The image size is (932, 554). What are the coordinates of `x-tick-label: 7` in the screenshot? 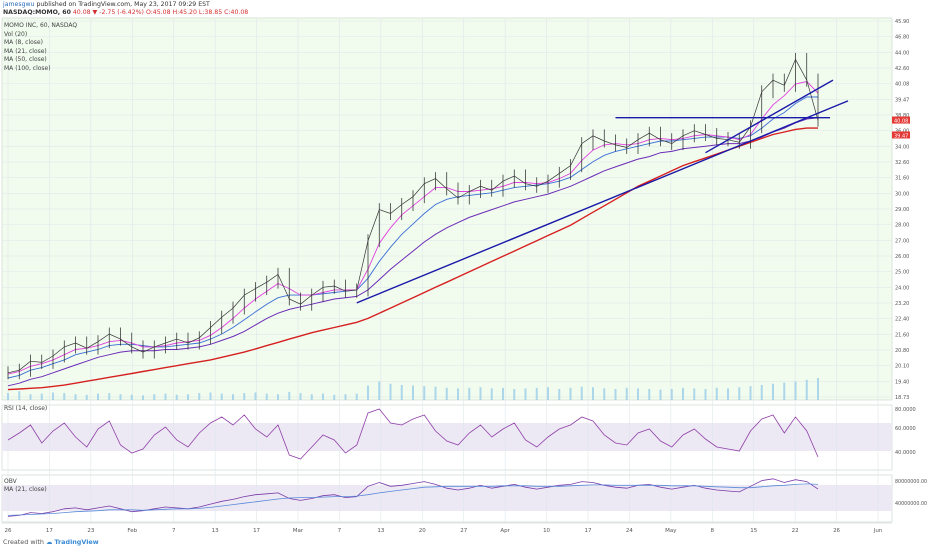 It's located at (174, 531).